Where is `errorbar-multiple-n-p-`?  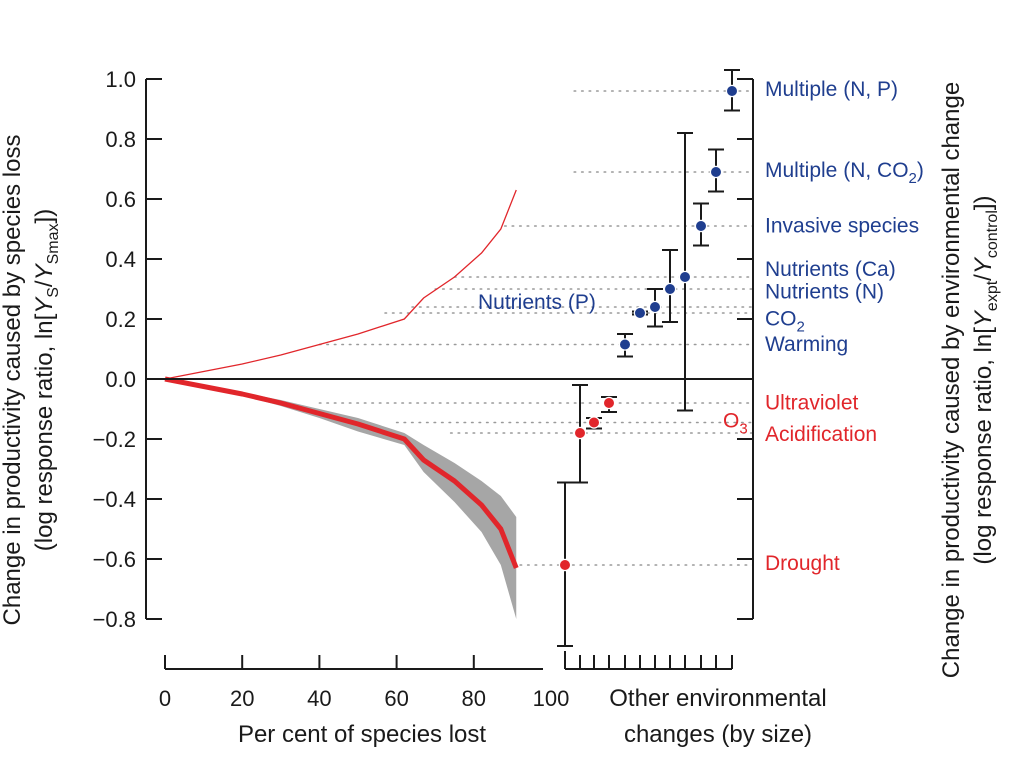 errorbar-multiple-n-p- is located at coordinates (732, 90).